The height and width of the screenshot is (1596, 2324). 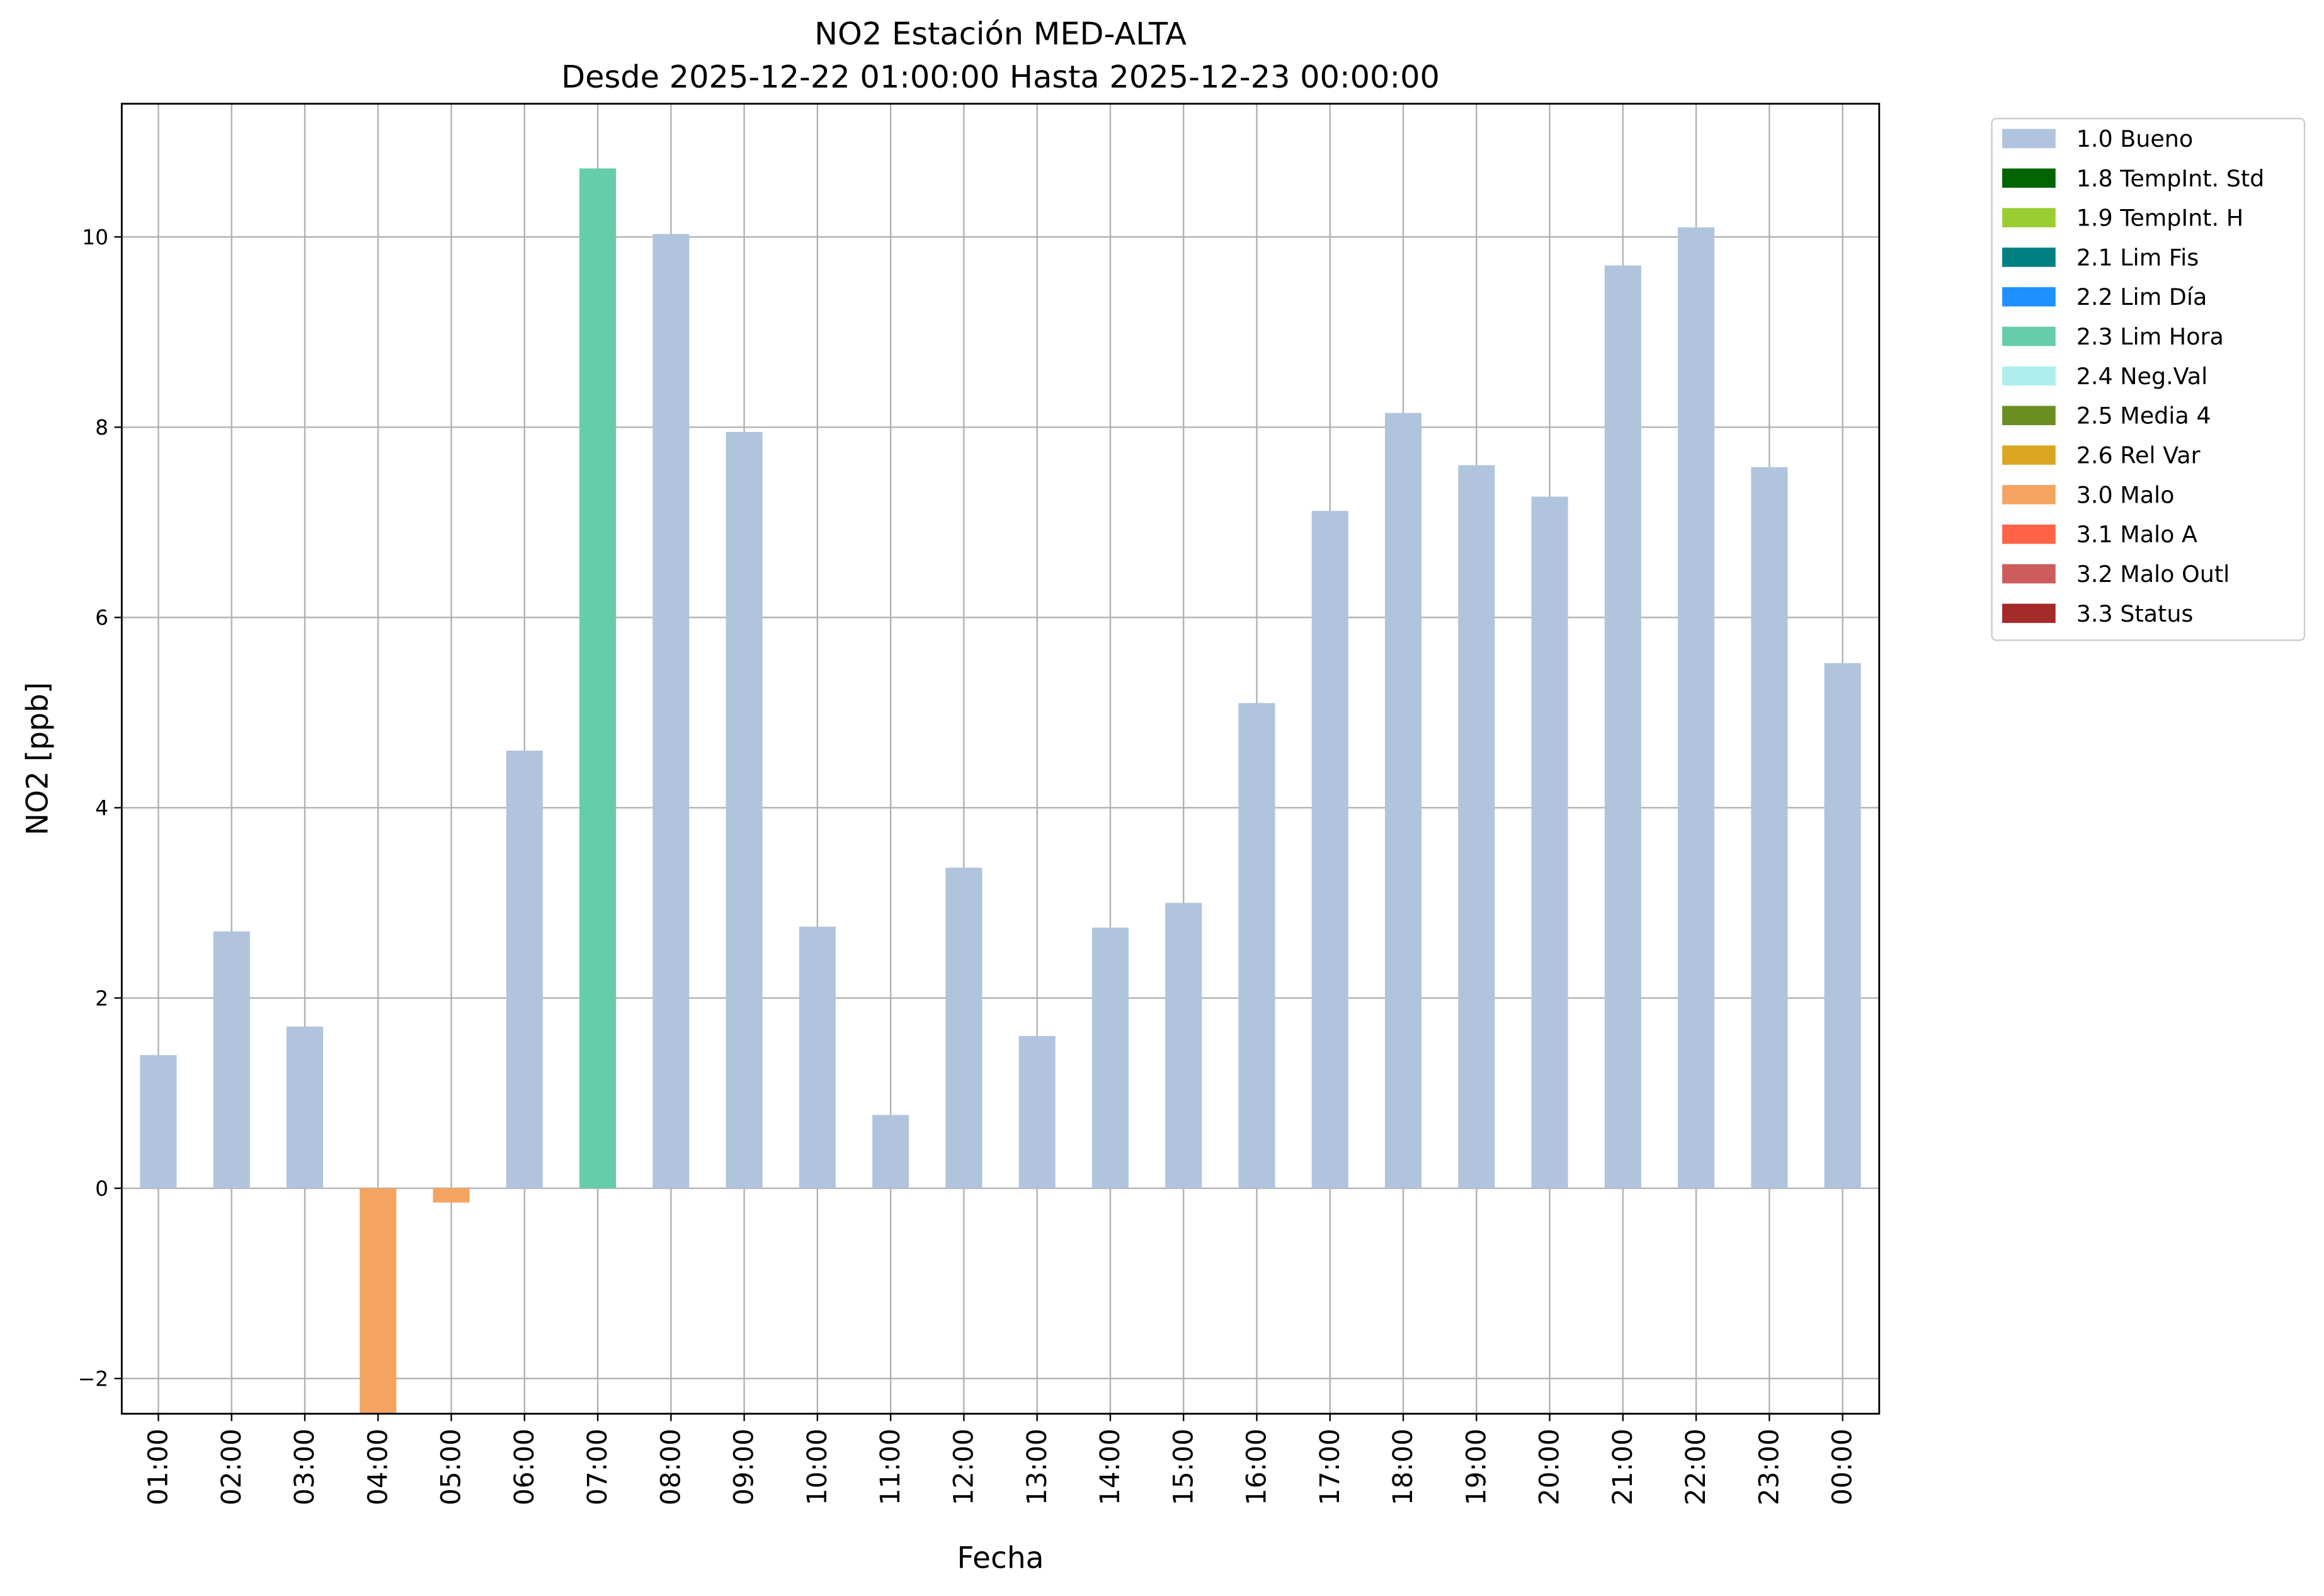 I want to click on legend-label: 3.2 Malo Outl, so click(x=2153, y=574).